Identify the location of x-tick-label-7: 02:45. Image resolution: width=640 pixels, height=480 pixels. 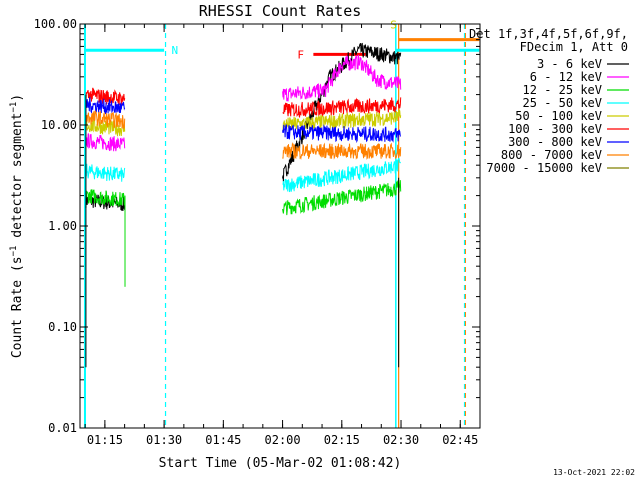
(460, 440).